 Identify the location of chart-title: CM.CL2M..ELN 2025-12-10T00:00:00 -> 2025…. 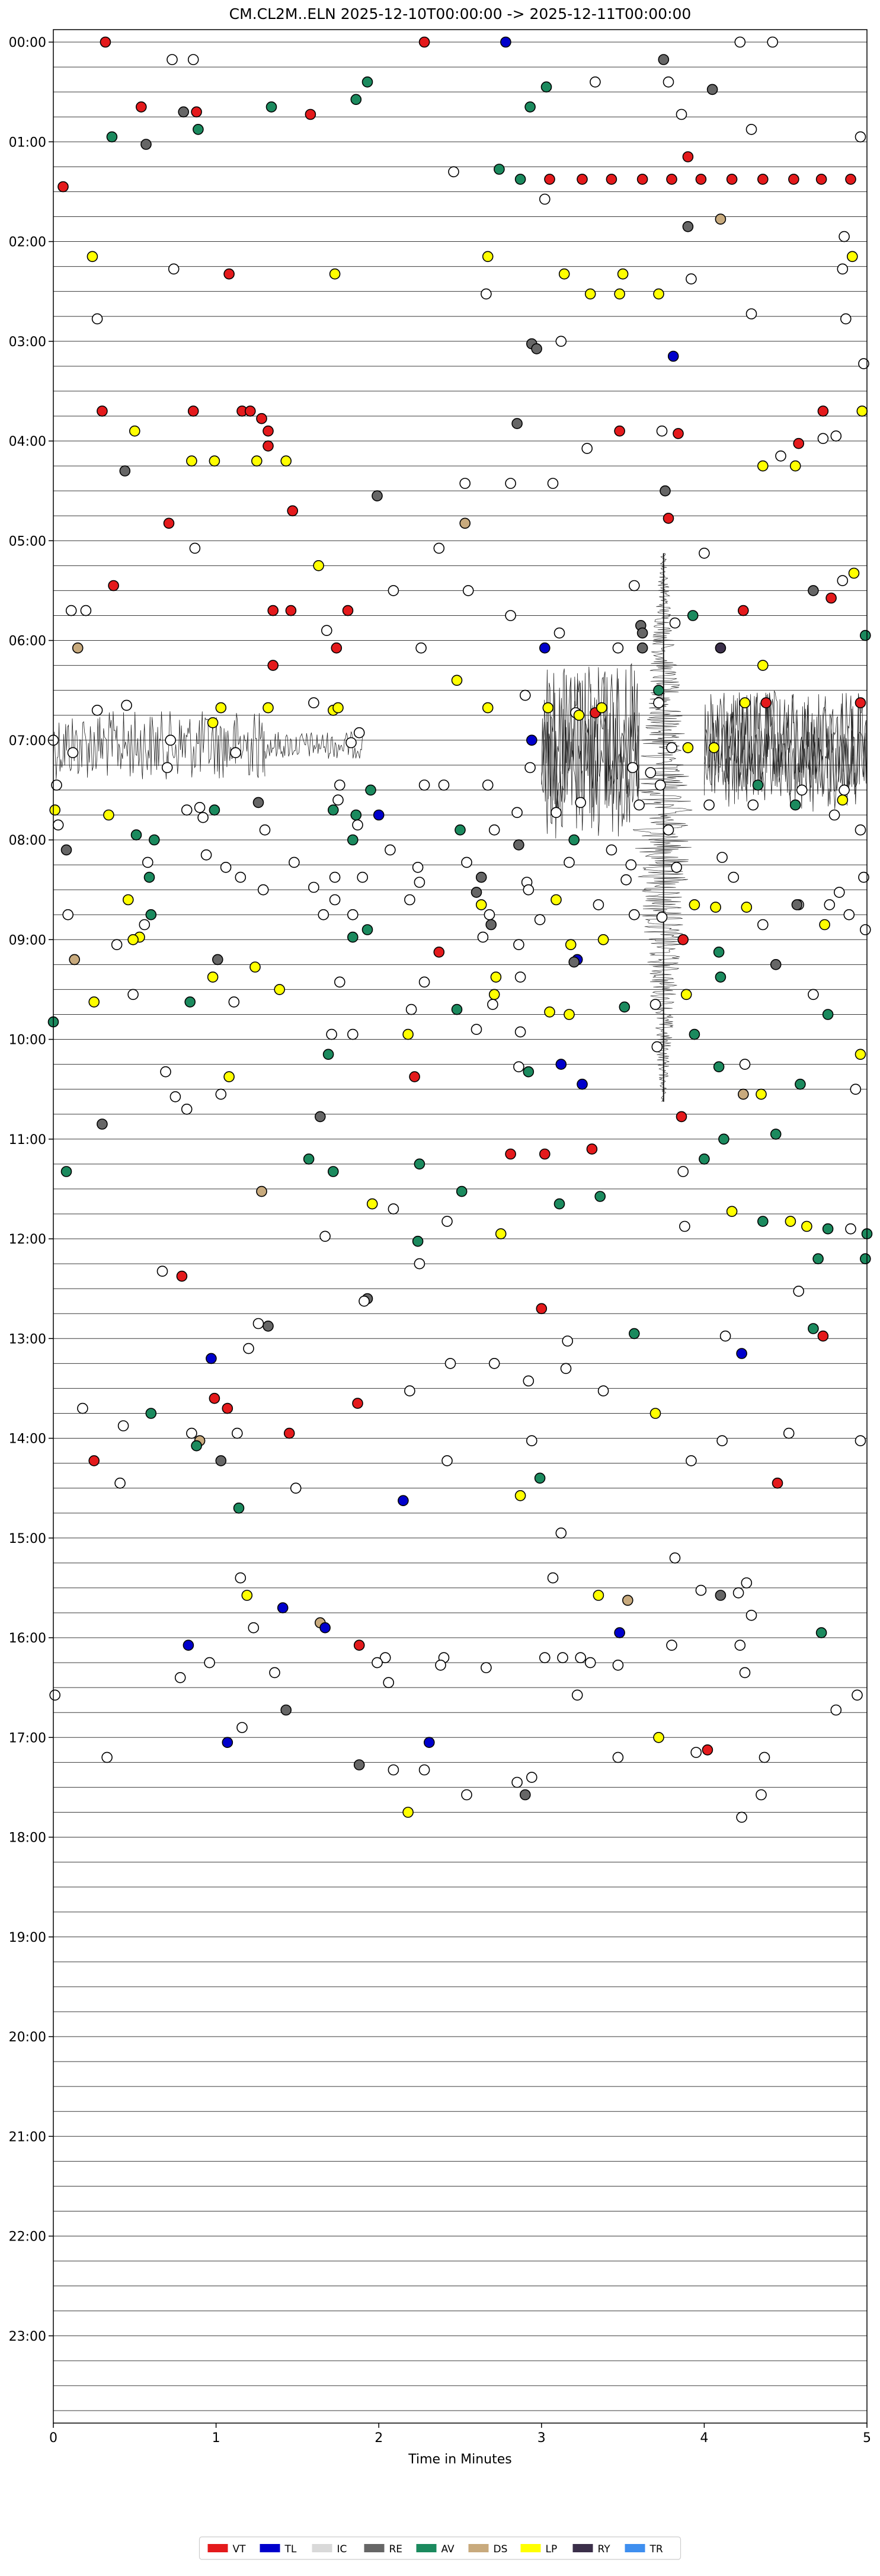
(460, 14).